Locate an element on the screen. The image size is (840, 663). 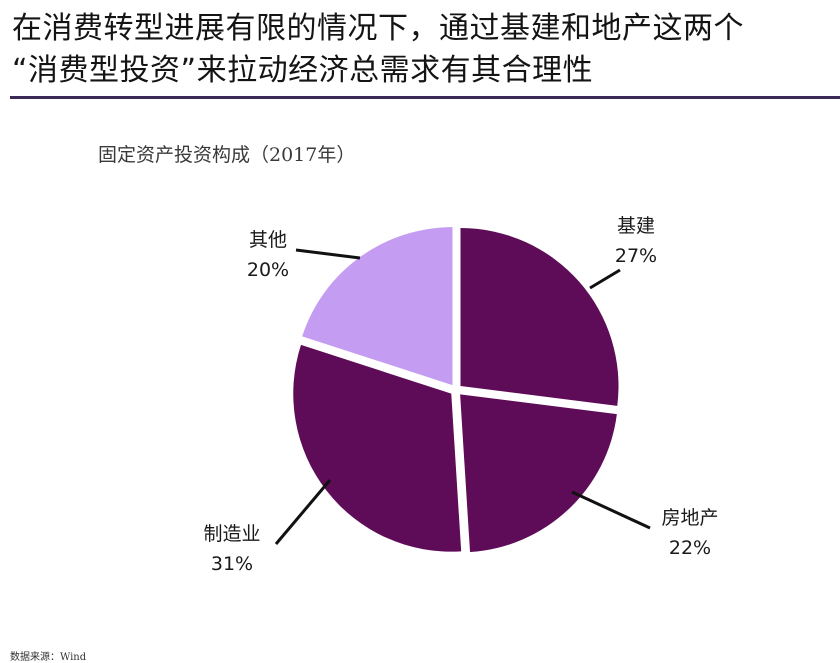
page-title-line-1: 在消费转型进展有限的情况下，通过基建和地产这两个 is located at coordinates (378, 28).